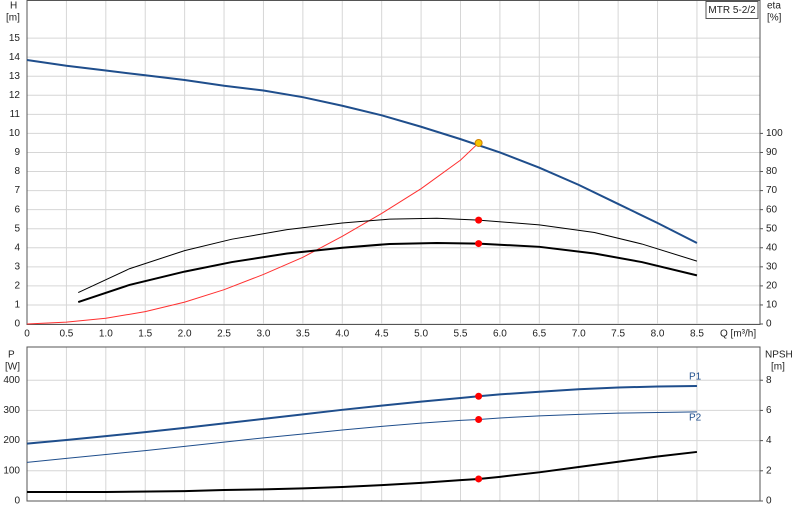 This screenshot has width=800, height=520. What do you see at coordinates (15, 95) in the screenshot?
I see `y-tick-label: 12` at bounding box center [15, 95].